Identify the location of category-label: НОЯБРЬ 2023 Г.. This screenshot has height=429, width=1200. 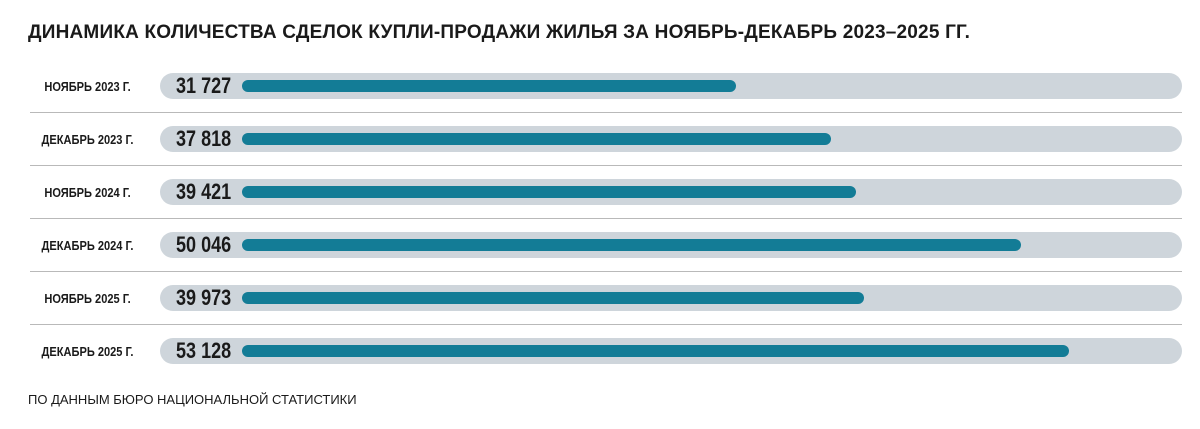
(87, 86).